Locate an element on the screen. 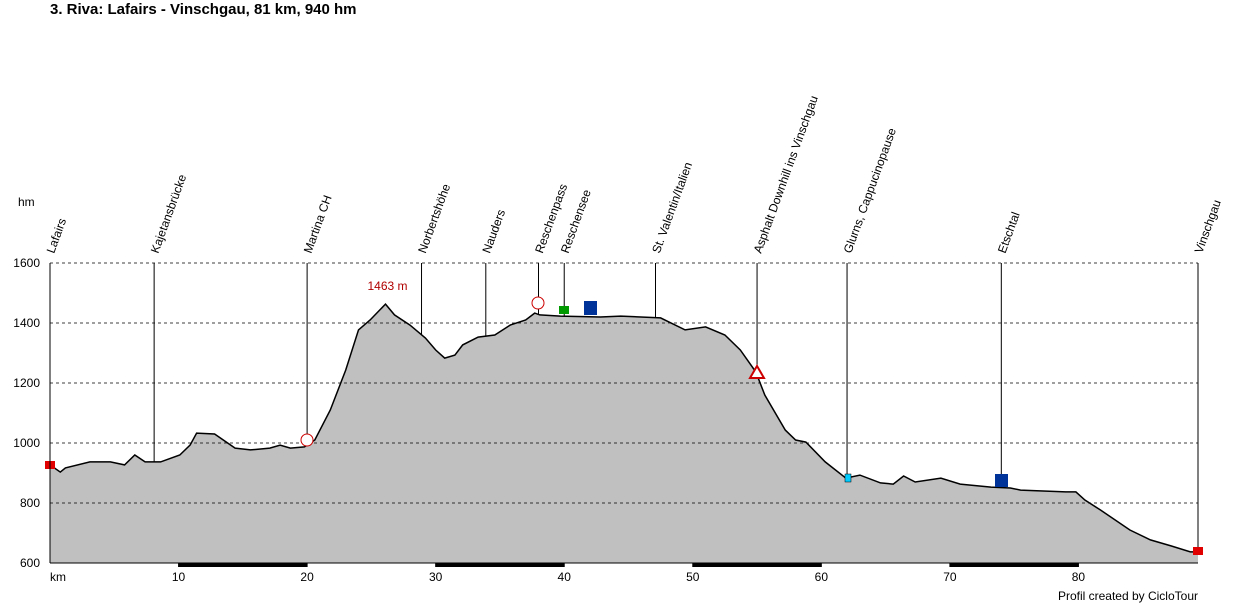 This screenshot has height=603, width=1248. waypoint-label: St. Valentin/Italien is located at coordinates (672, 207).